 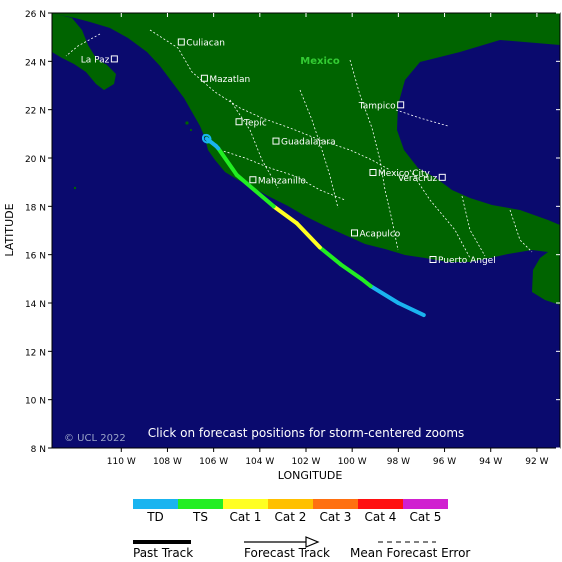 What do you see at coordinates (381, 517) in the screenshot?
I see `legend-label: Cat 4` at bounding box center [381, 517].